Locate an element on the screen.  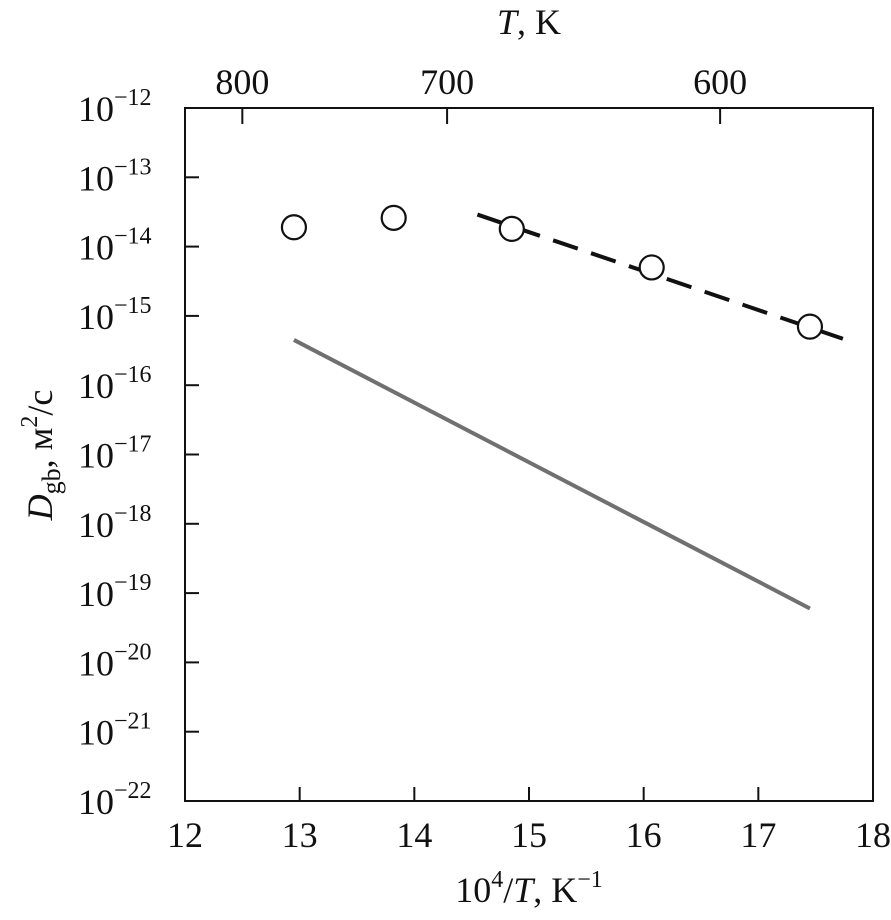
y-tick-label: 10−19 is located at coordinates (115, 592).